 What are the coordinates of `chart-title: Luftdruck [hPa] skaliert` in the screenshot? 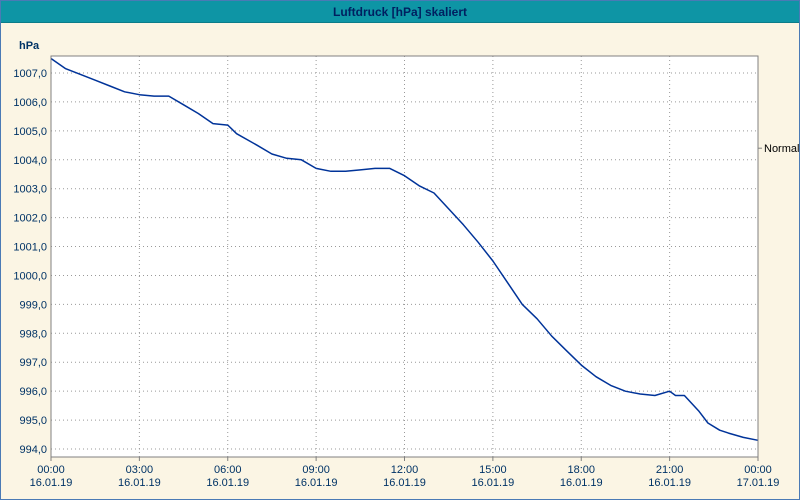 It's located at (400, 11).